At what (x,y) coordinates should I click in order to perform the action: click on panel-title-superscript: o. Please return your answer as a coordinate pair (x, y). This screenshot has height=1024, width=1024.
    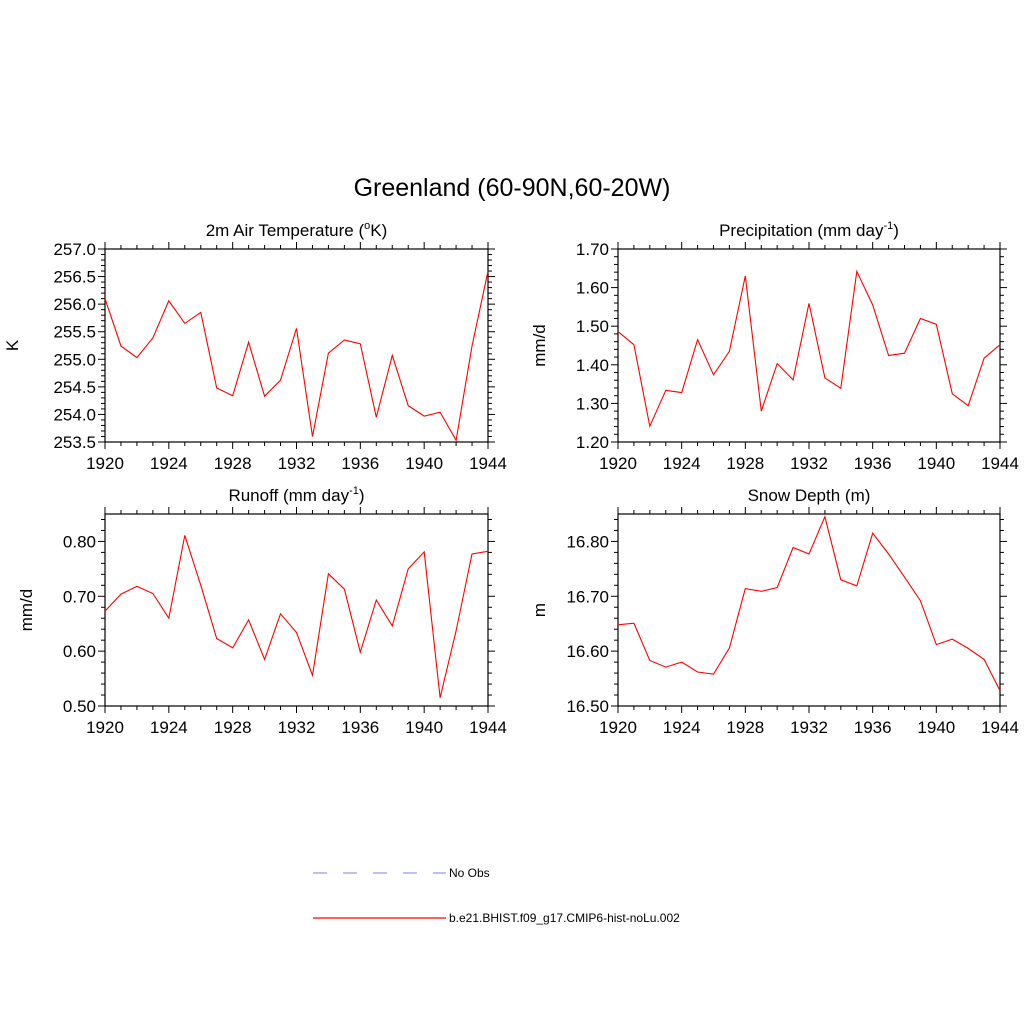
    Looking at the image, I should click on (367, 226).